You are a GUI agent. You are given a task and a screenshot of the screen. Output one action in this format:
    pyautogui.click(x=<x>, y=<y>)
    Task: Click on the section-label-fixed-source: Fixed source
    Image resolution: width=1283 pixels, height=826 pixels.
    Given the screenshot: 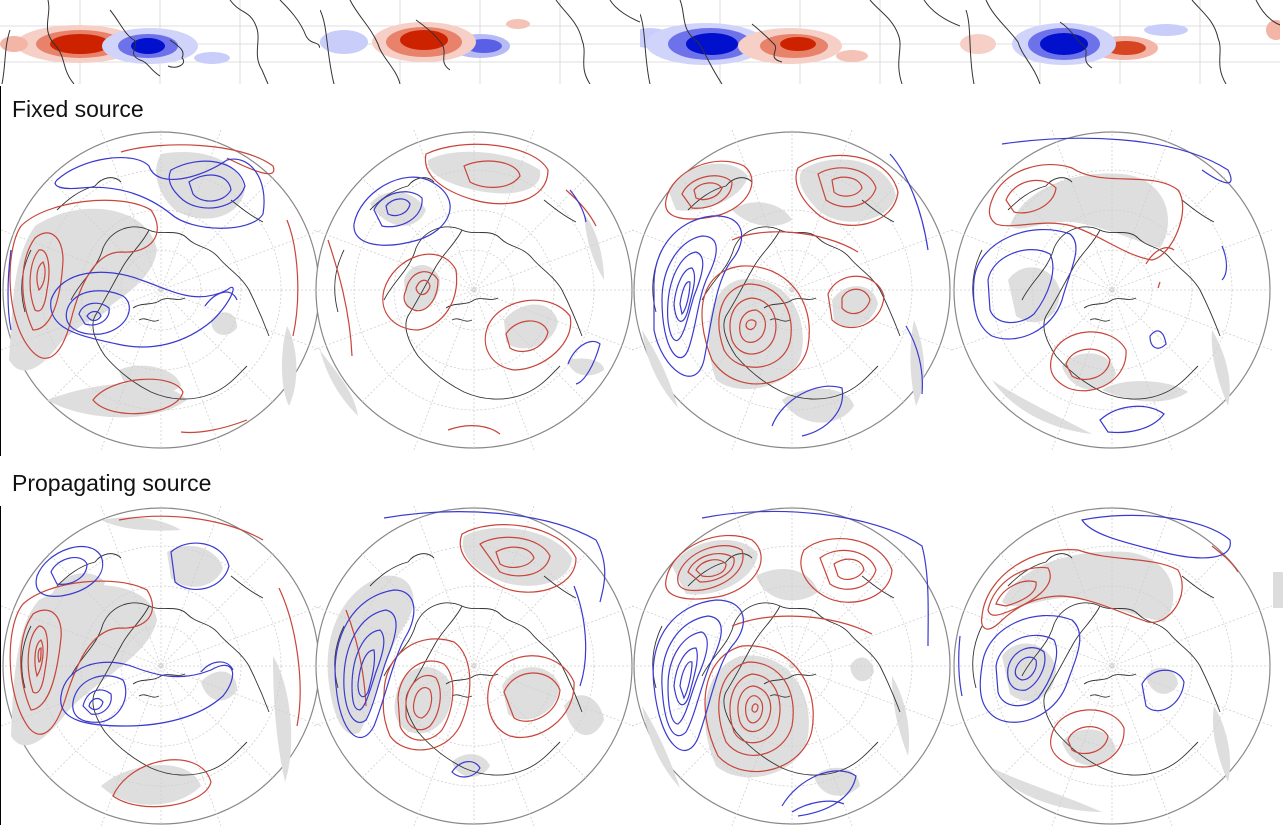 What is the action you would take?
    pyautogui.click(x=78, y=109)
    